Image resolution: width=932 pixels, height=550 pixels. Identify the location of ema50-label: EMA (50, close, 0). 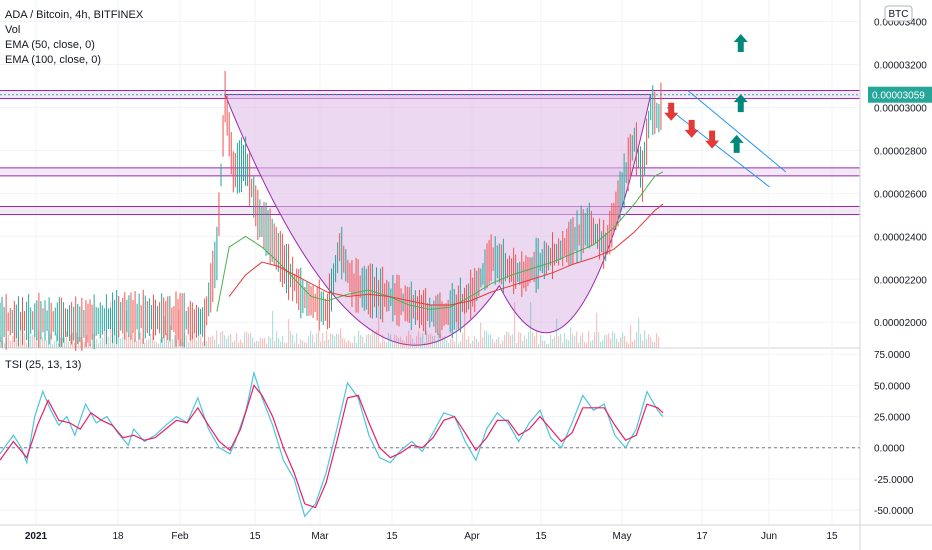
(50, 45).